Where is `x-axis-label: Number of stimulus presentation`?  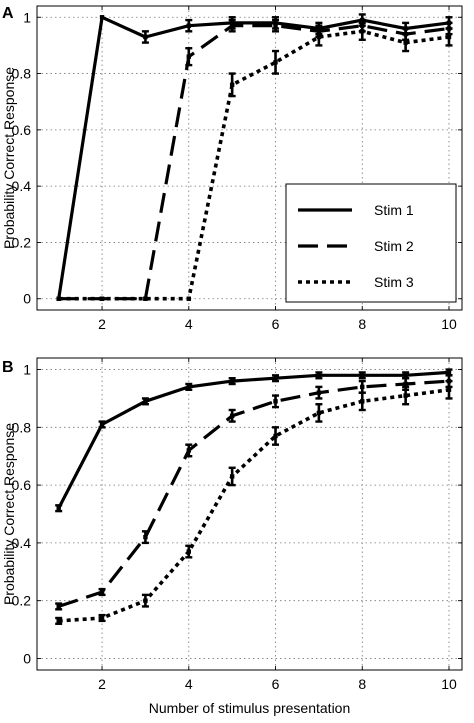 x-axis-label: Number of stimulus presentation is located at coordinates (250, 708).